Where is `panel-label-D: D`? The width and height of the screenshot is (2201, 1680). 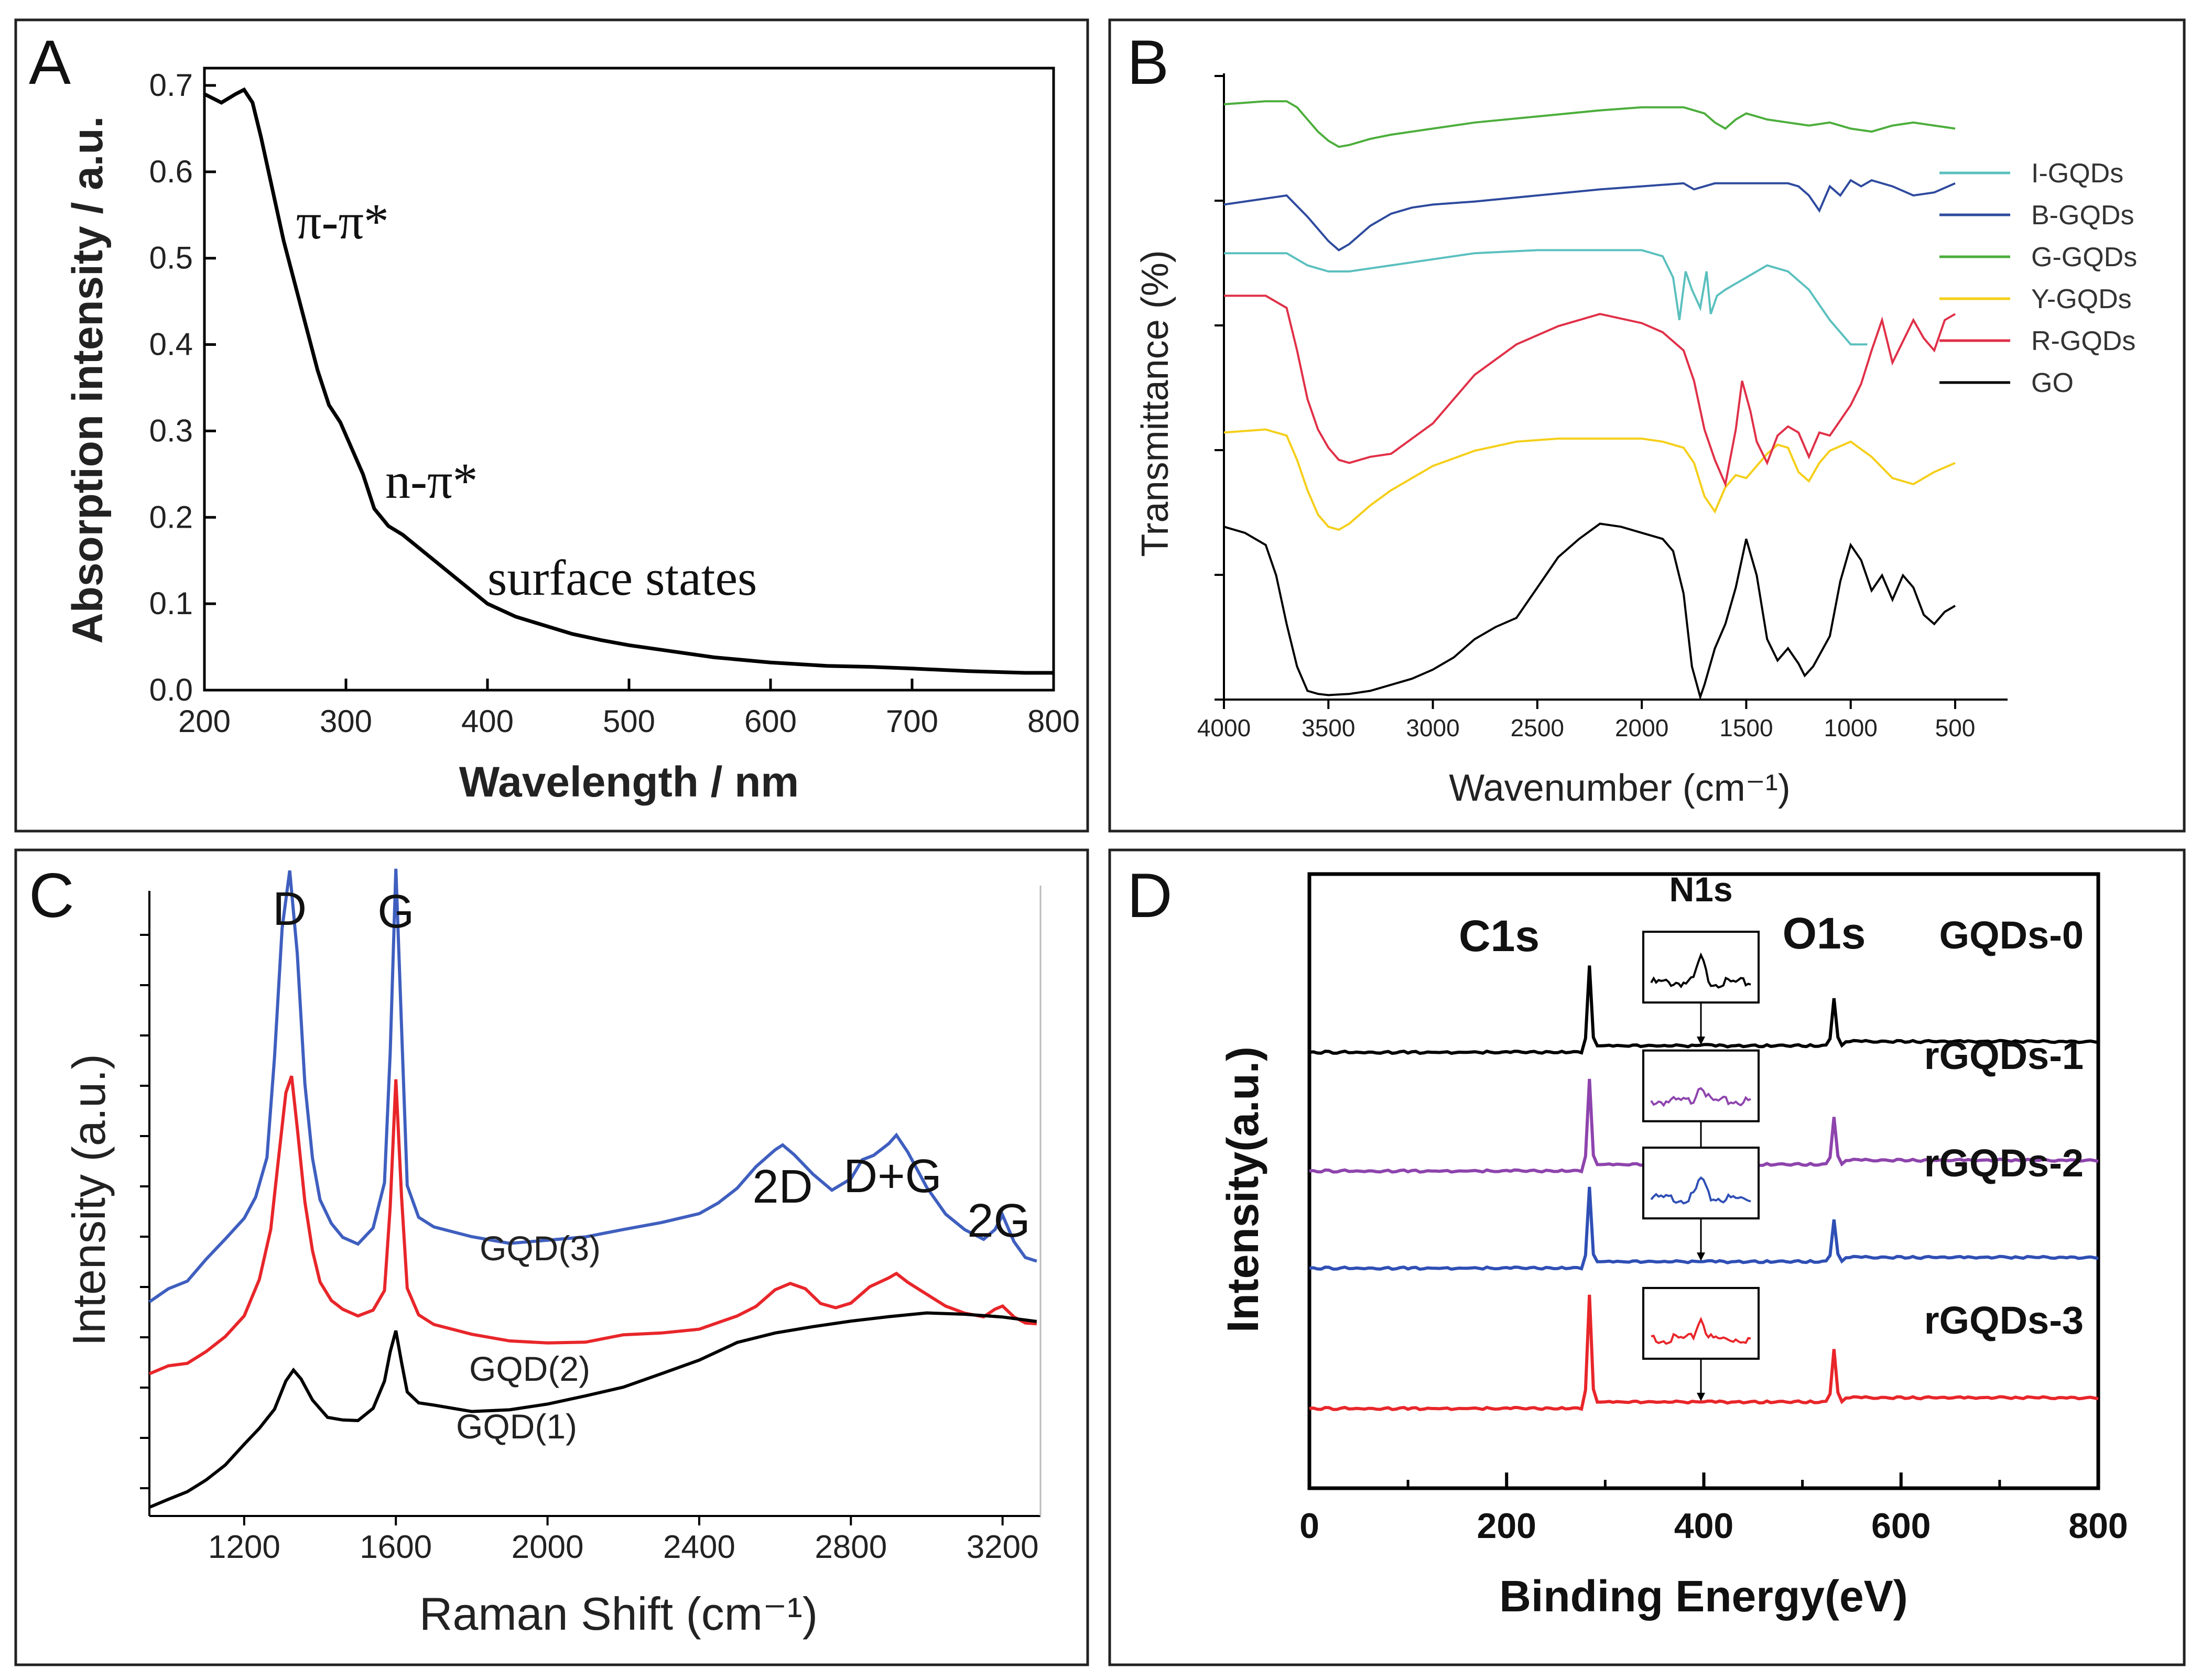
panel-label-D: D is located at coordinates (1150, 896).